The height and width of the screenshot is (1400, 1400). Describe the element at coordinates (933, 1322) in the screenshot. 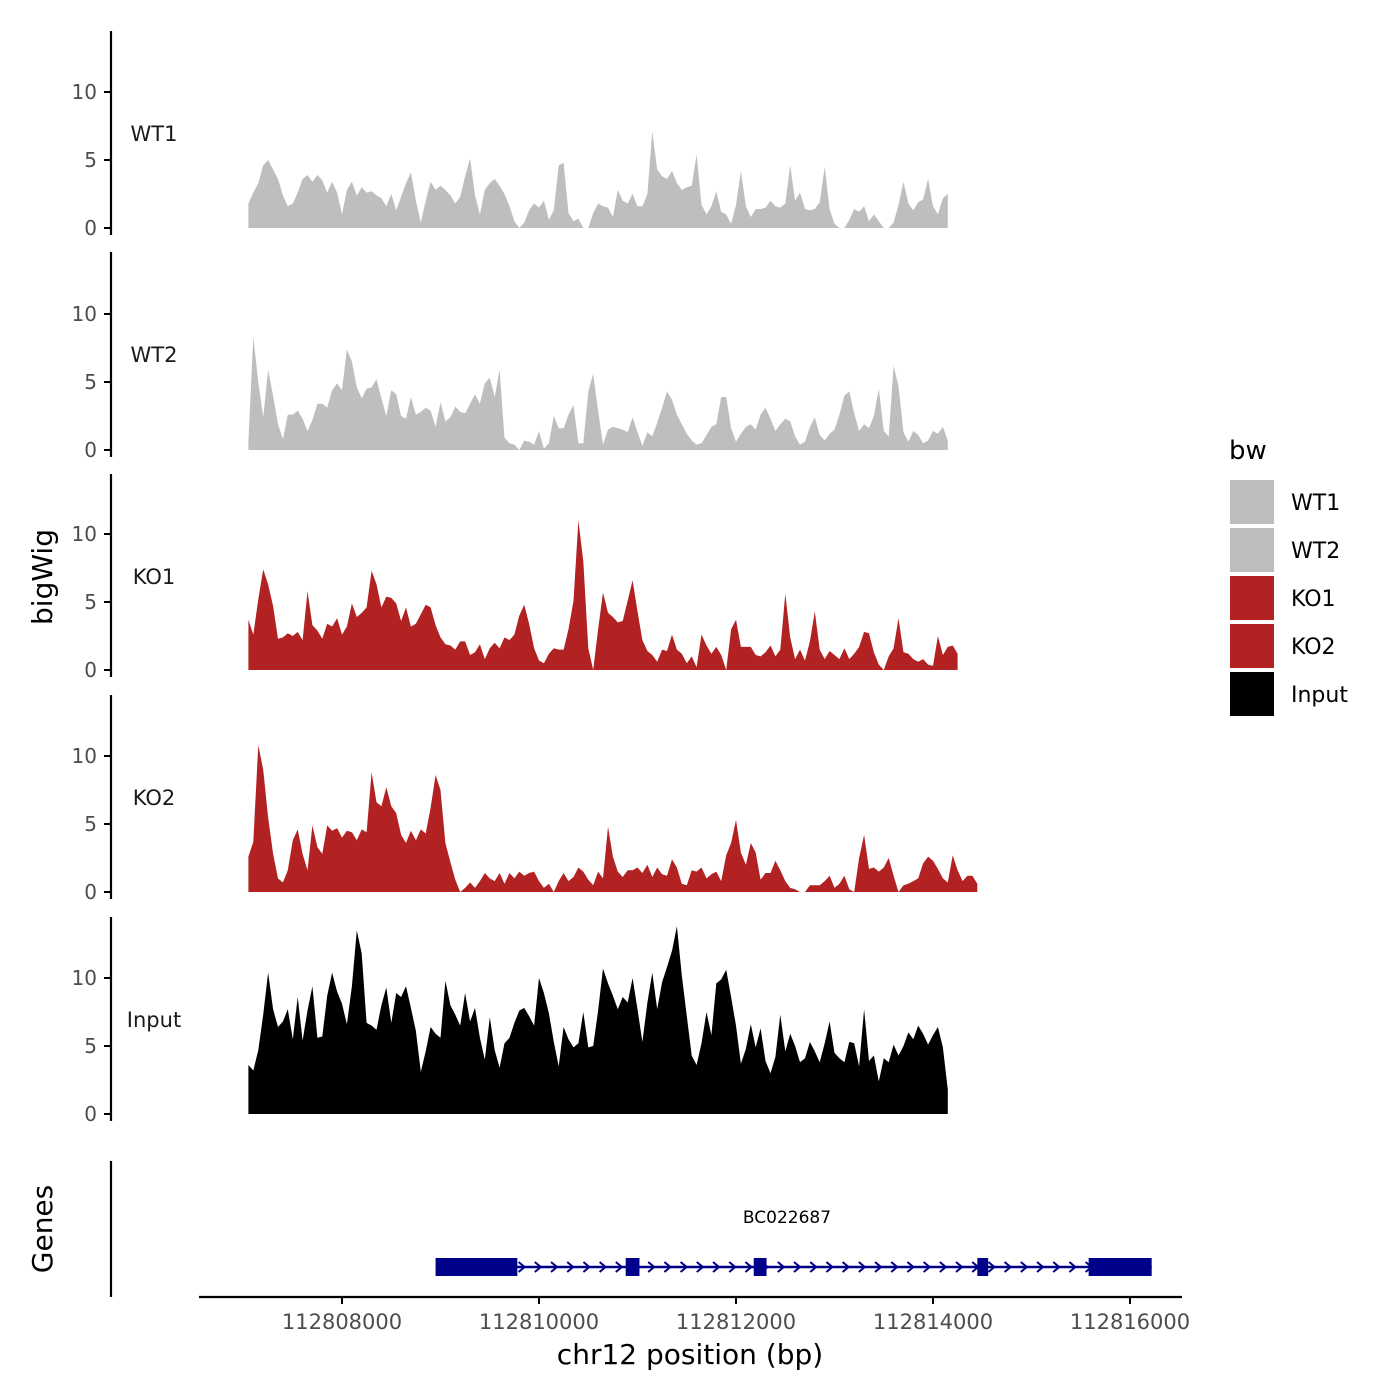

I see `x-tick-label: 112814000` at that location.